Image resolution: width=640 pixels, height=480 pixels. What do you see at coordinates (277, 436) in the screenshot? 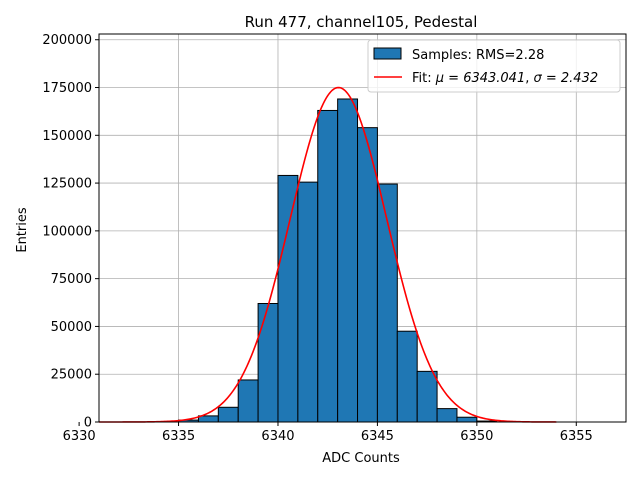
I see `x-tick-label: 6340` at bounding box center [277, 436].